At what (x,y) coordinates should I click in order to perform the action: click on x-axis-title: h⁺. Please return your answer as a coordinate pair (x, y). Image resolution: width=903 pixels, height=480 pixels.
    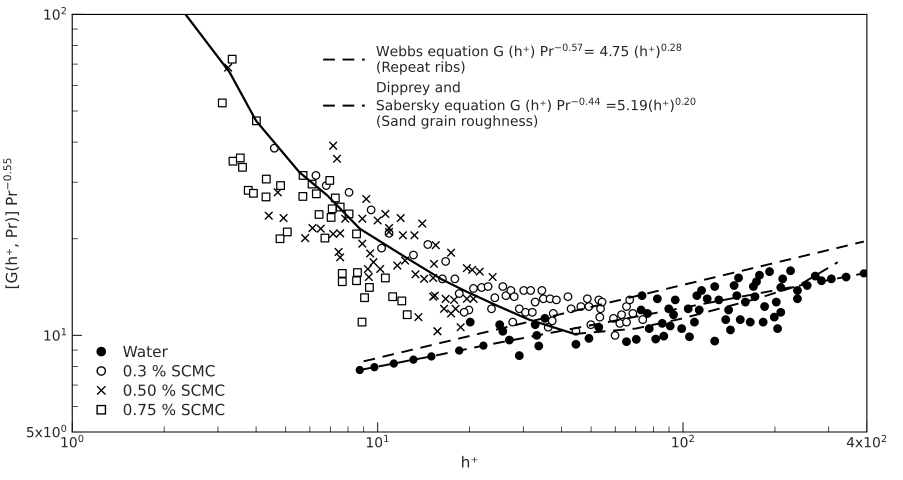
    Looking at the image, I should click on (470, 462).